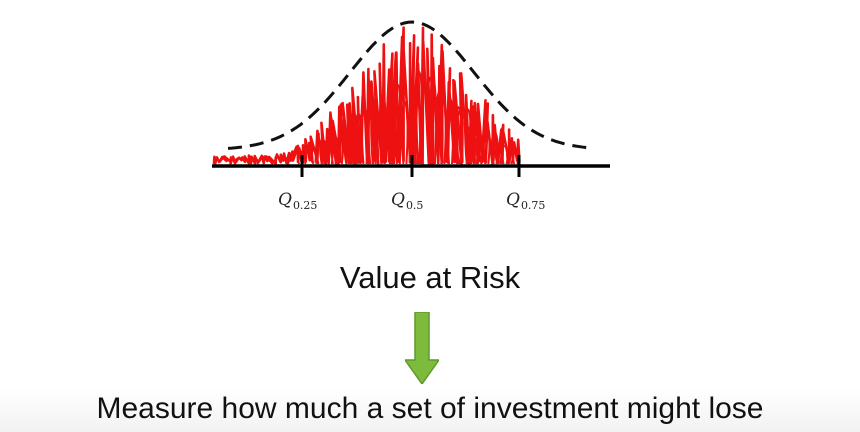 This screenshot has width=860, height=432. What do you see at coordinates (298, 201) in the screenshot?
I see `quantile-label-q025: Q0.25` at bounding box center [298, 201].